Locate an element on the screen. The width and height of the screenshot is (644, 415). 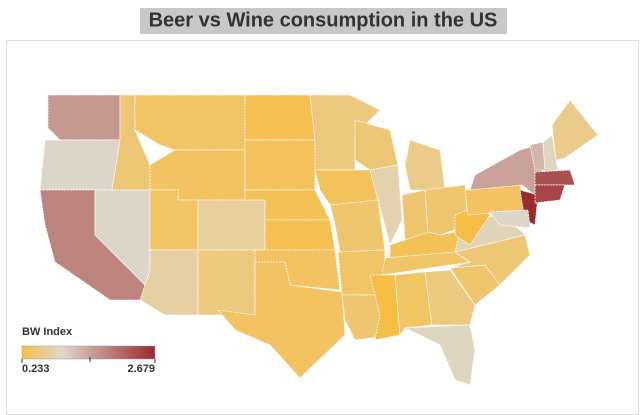
legend-title: BW Index is located at coordinates (47, 332).